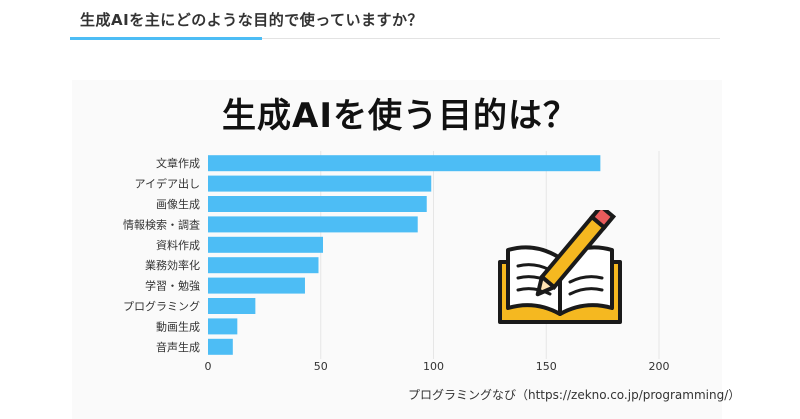  Describe the element at coordinates (178, 245) in the screenshot. I see `category-label: 資料作成` at that location.